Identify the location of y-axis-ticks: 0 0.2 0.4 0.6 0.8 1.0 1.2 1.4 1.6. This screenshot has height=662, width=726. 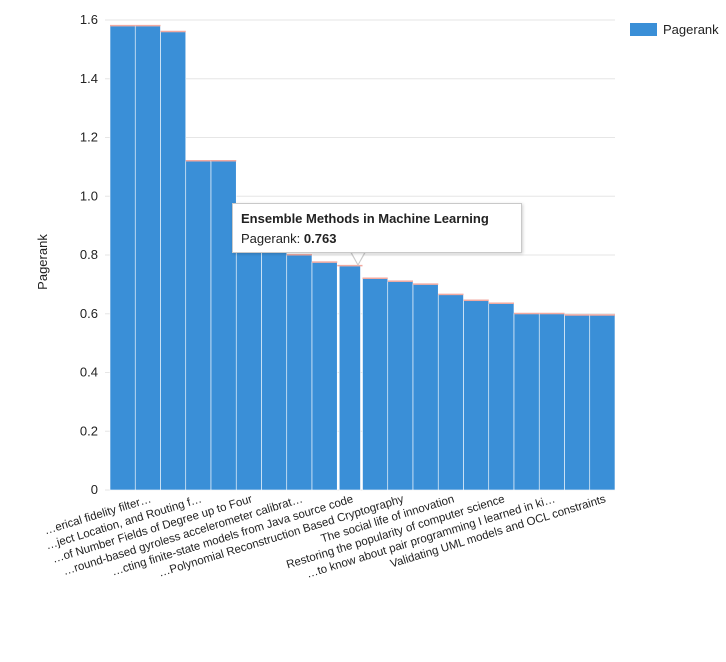
(89, 254).